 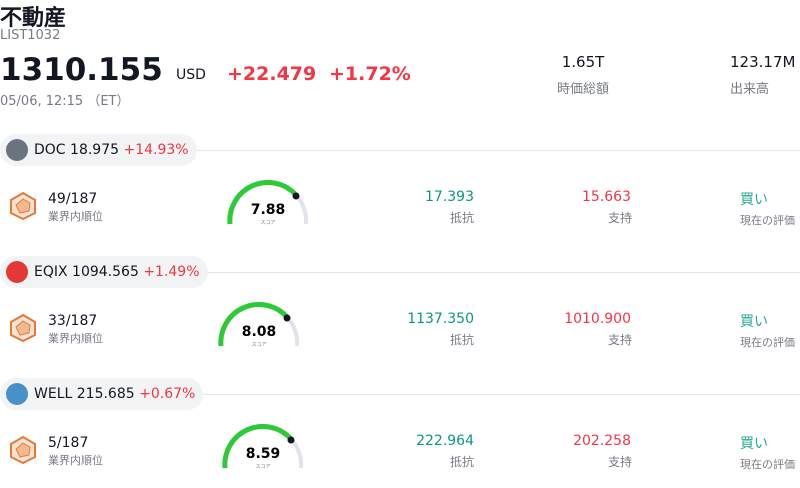 I want to click on change: +0.67%, so click(x=167, y=394).